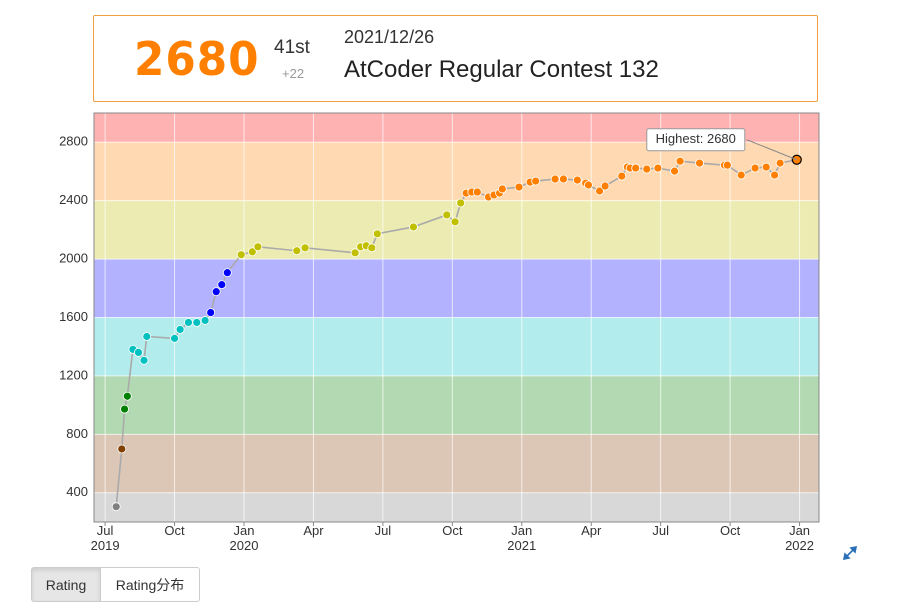  What do you see at coordinates (850, 553) in the screenshot?
I see `expand-icon` at bounding box center [850, 553].